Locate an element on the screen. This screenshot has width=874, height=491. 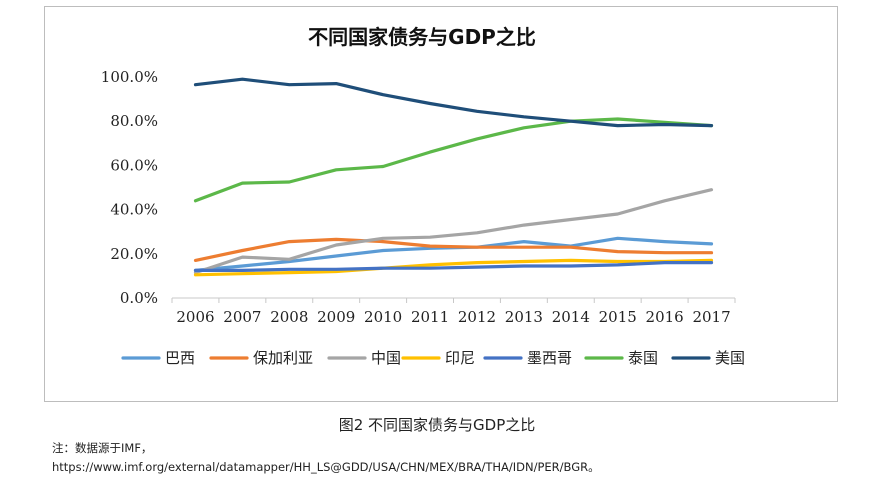
legend-item: 美国 is located at coordinates (708, 358).